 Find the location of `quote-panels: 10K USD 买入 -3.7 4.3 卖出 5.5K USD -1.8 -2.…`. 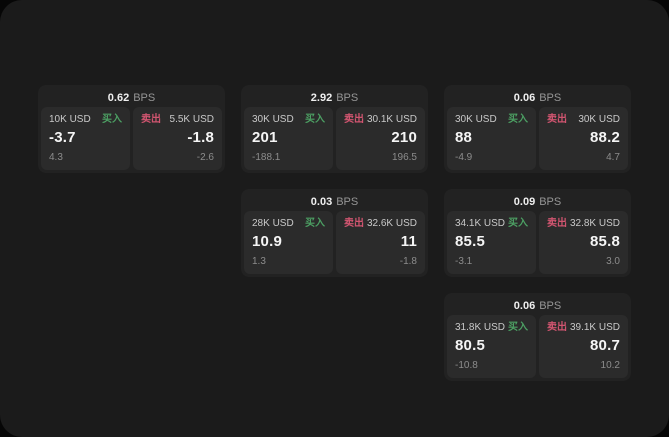

quote-panels: 10K USD 买入 -3.7 4.3 卖出 5.5K USD -1.8 -2.… is located at coordinates (131, 138).